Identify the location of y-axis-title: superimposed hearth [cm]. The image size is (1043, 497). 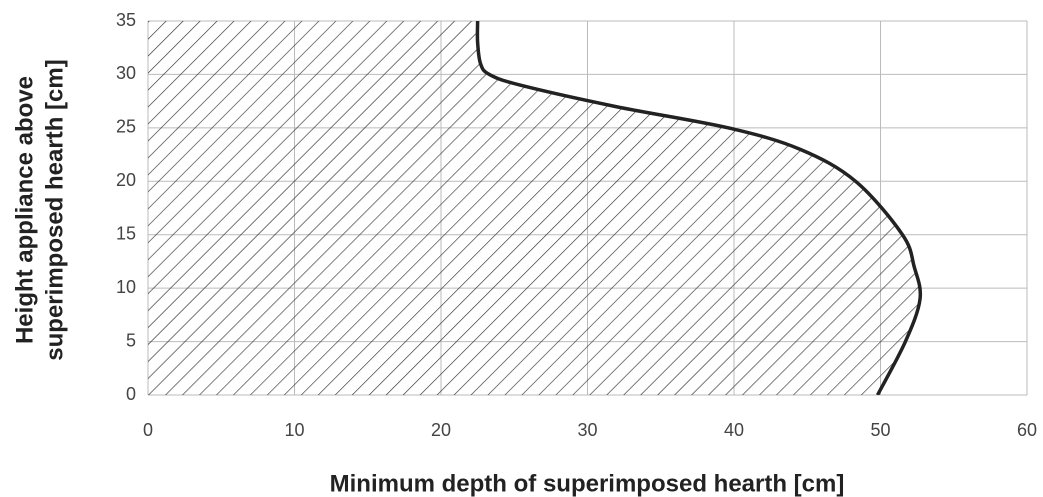
(54, 209).